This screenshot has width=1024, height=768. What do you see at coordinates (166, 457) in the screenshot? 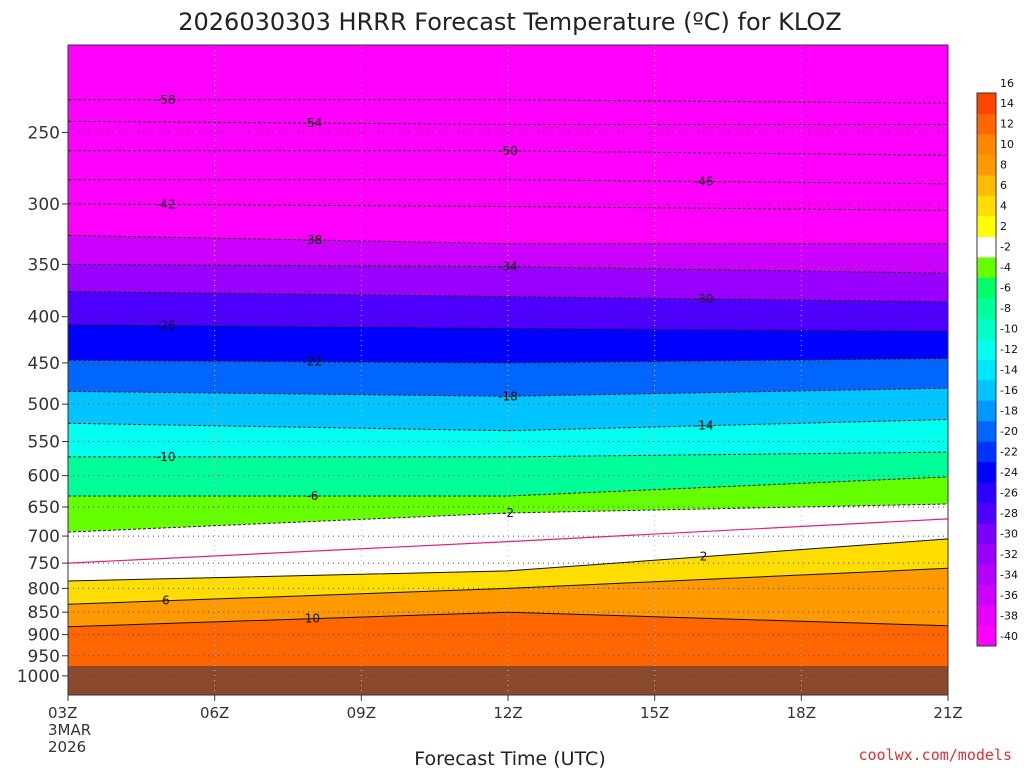
I see `isotherm-label: -10` at bounding box center [166, 457].